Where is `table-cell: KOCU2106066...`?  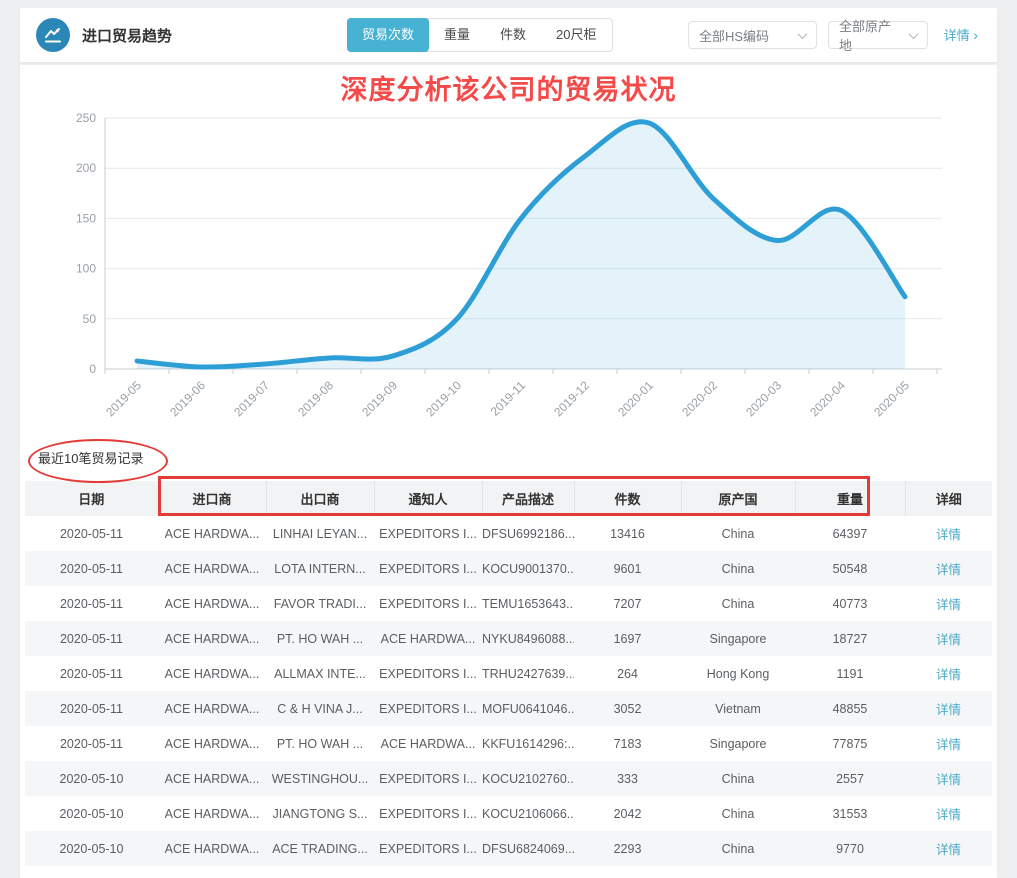
table-cell: KOCU2106066... is located at coordinates (528, 813).